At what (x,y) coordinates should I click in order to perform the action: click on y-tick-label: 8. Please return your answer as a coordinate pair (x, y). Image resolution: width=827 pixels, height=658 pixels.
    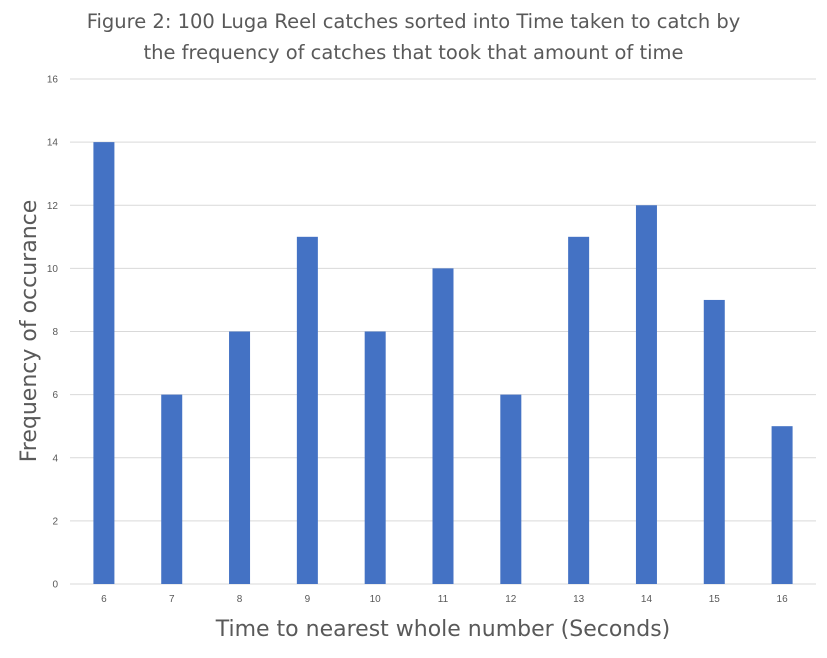
    Looking at the image, I should click on (55, 332).